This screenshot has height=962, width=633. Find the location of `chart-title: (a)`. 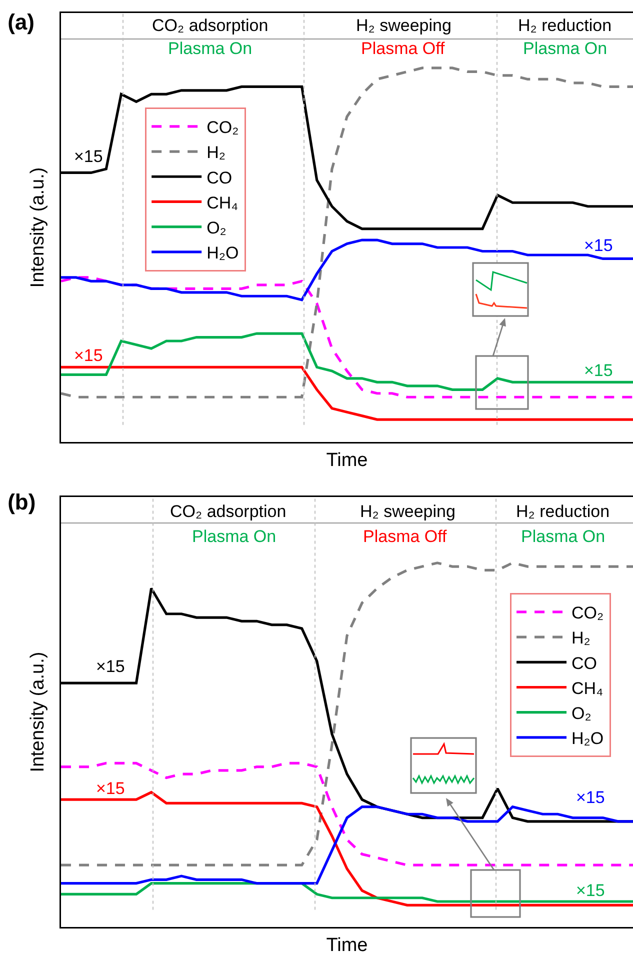

chart-title: (a) is located at coordinates (21, 22).